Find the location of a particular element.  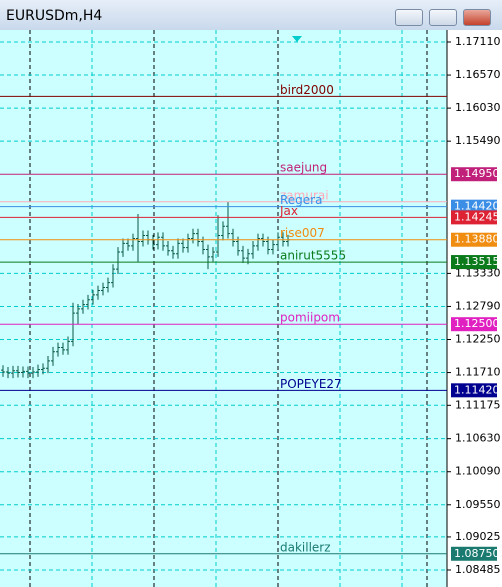

price-label: 1.08750 is located at coordinates (477, 553).